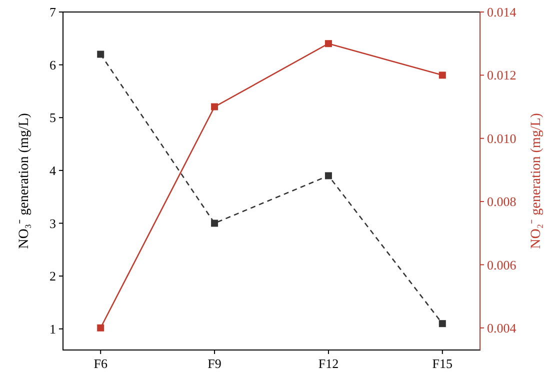 This screenshot has width=550, height=386. Describe the element at coordinates (53, 12) in the screenshot. I see `y-tick-label: 7` at that location.